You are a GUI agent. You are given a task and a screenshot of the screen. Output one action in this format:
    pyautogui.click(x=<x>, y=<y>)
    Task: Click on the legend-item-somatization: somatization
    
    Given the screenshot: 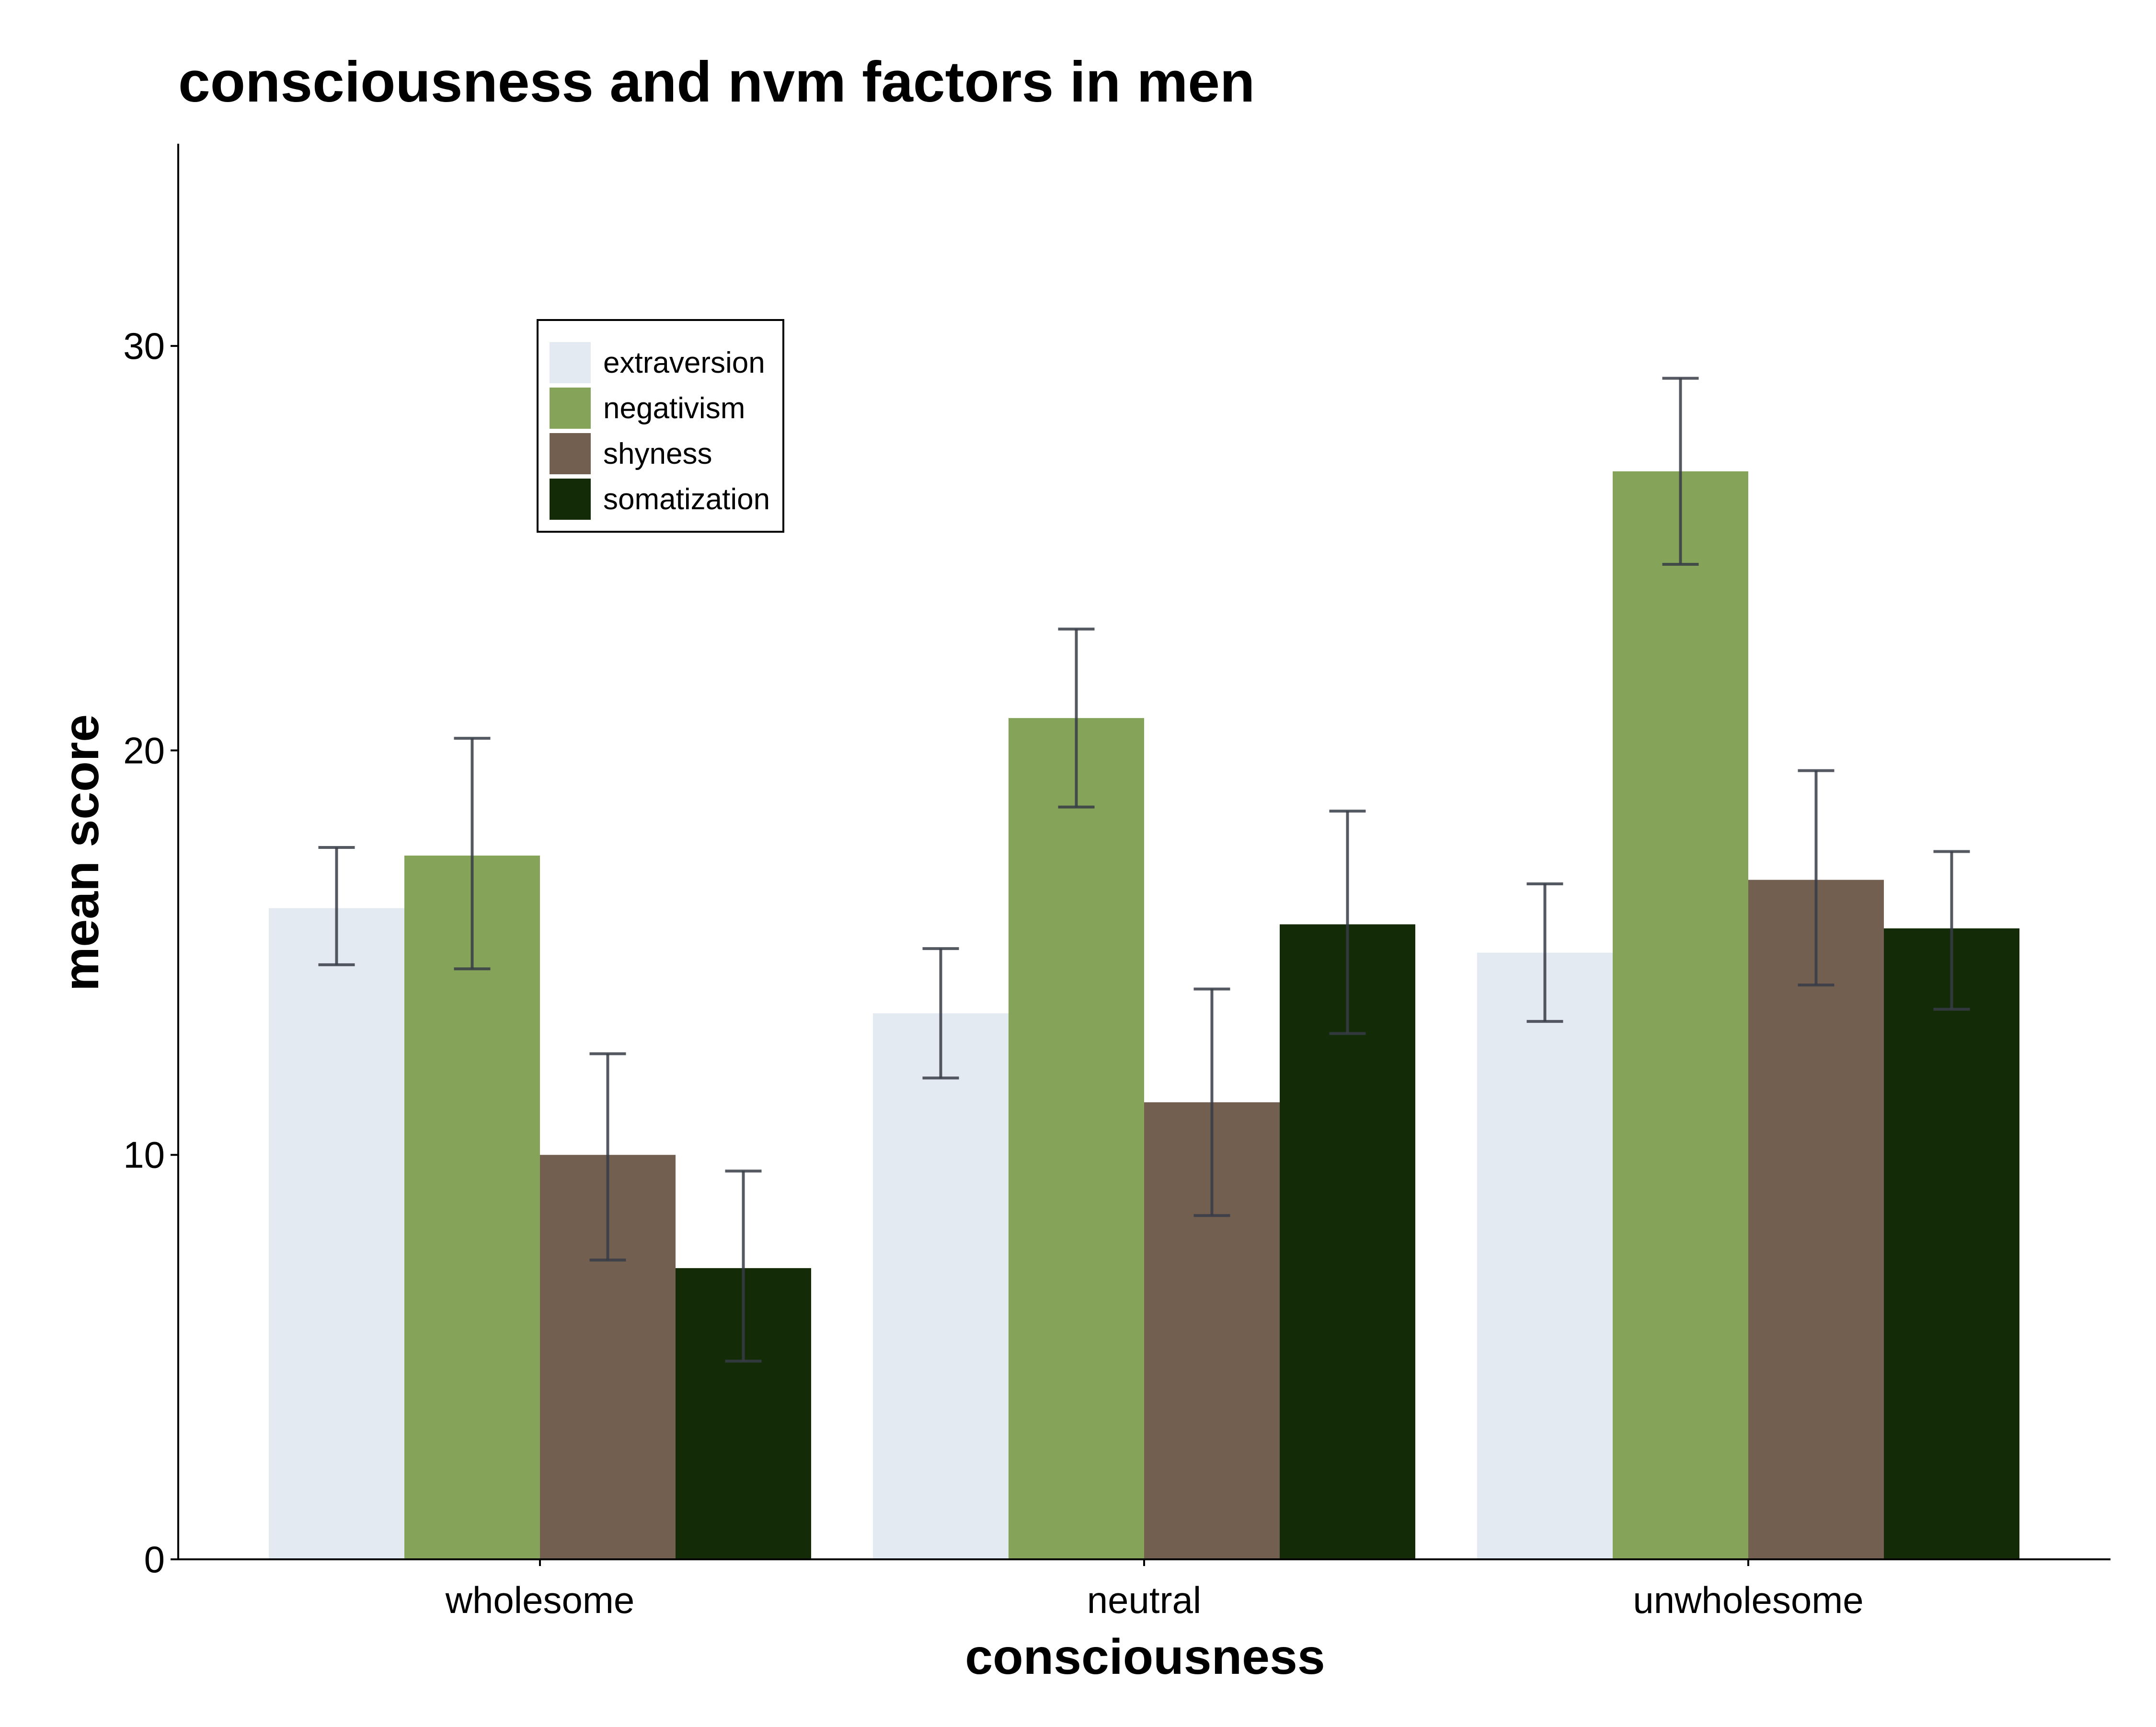 What is the action you would take?
    pyautogui.click(x=660, y=499)
    